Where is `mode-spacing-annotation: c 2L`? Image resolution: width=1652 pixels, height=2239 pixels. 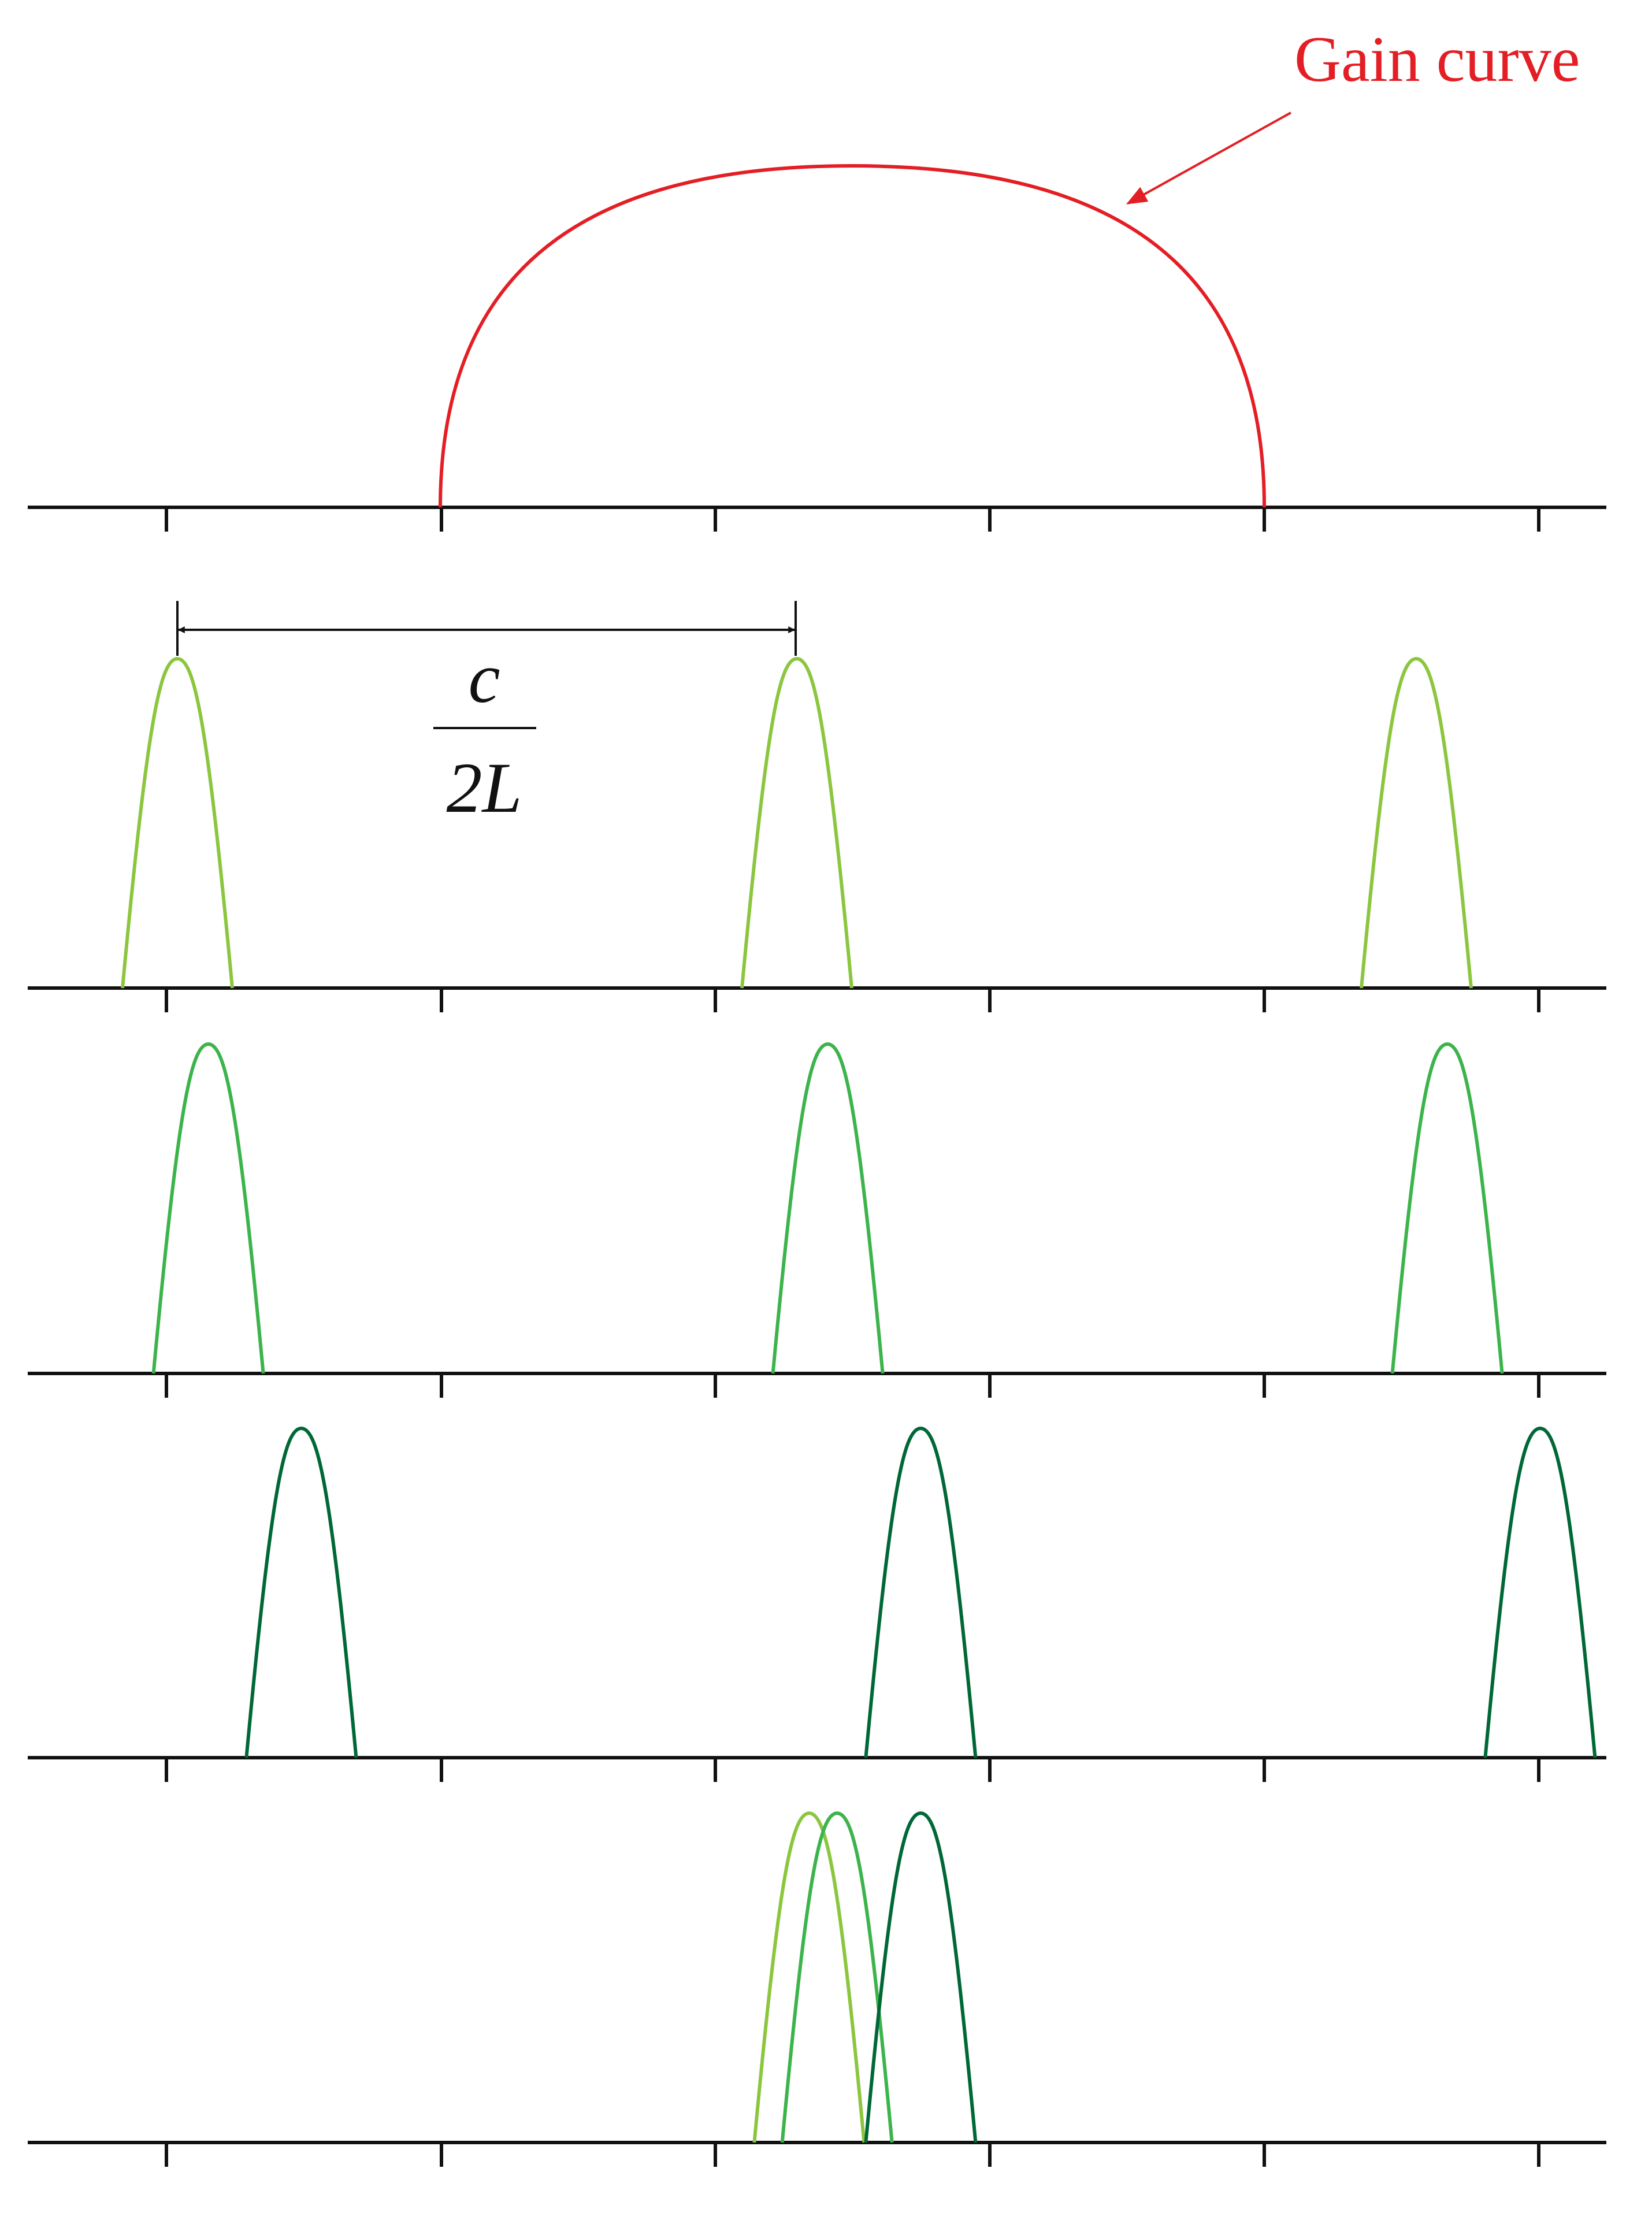
mode-spacing-annotation: c 2L is located at coordinates (486, 714).